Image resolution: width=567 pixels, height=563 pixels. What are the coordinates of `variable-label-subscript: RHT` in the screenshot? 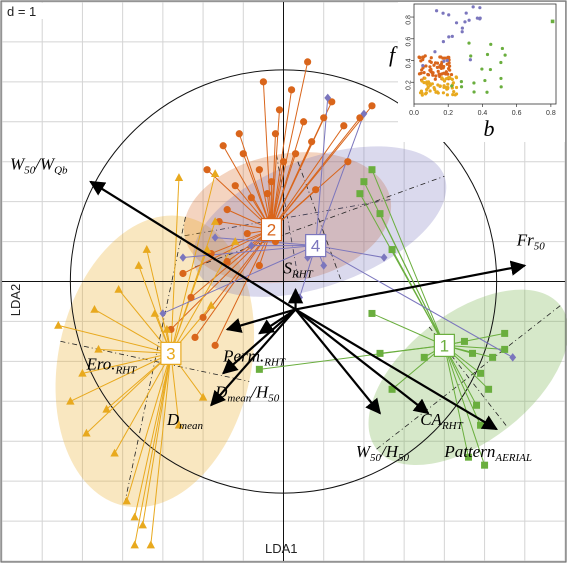 It's located at (452, 426).